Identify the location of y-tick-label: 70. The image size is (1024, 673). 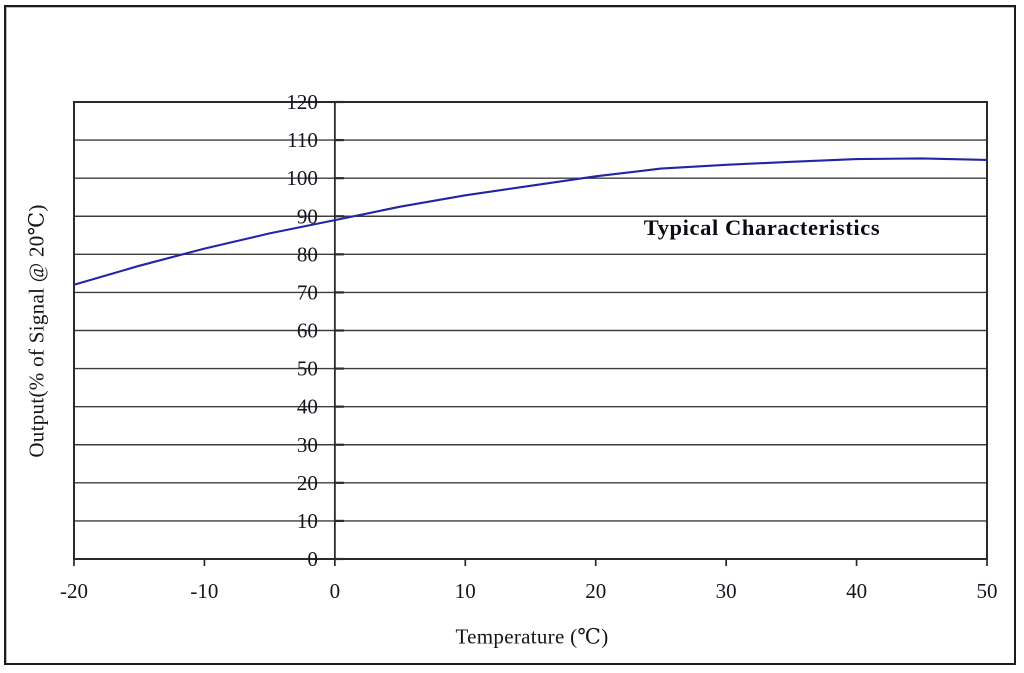
(307, 292).